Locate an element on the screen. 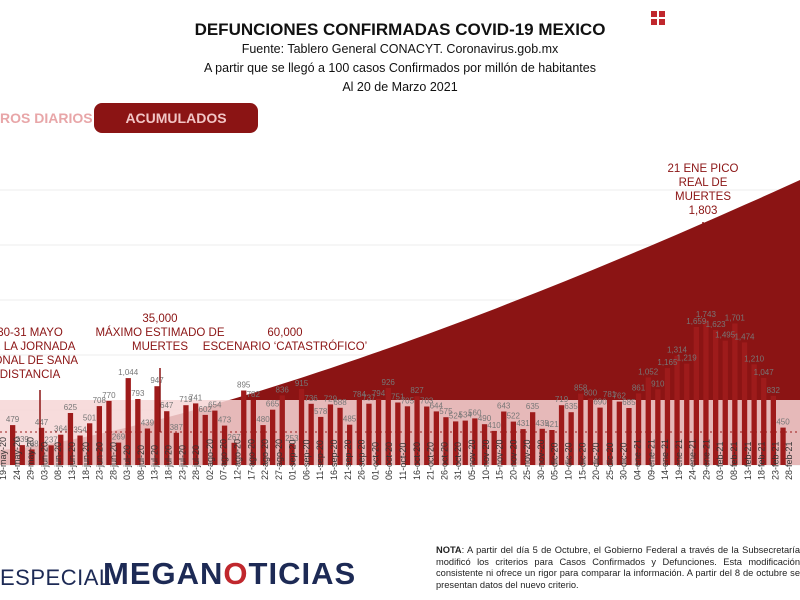  annotation-text: 1,803 is located at coordinates (703, 211).